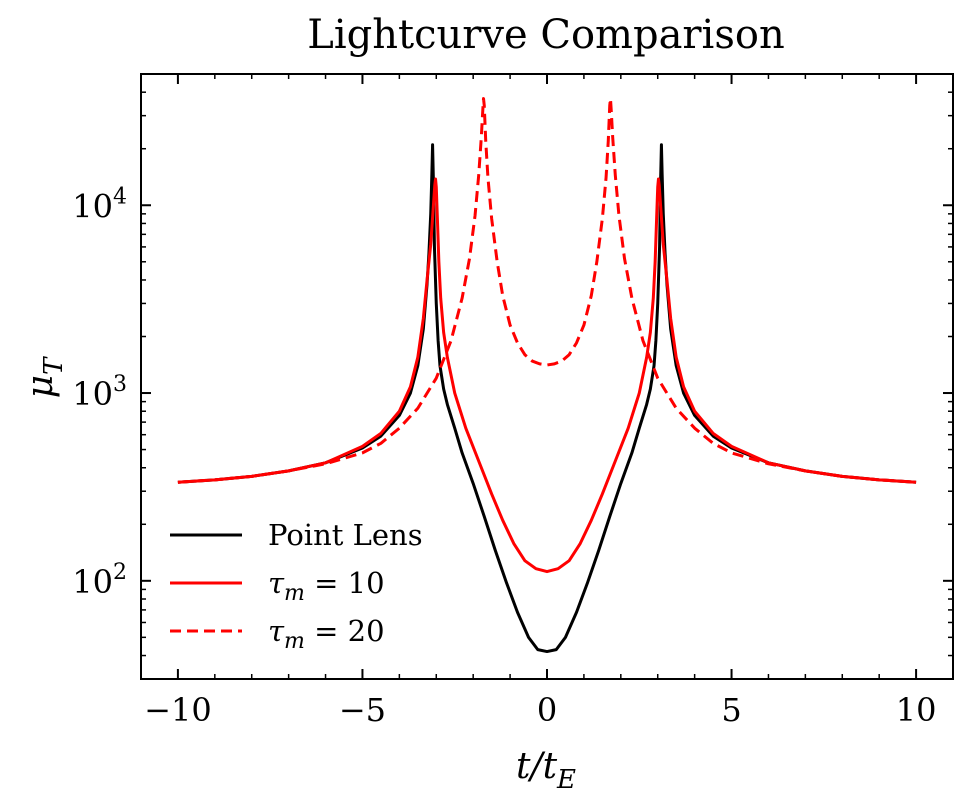  I want to click on y-axis-label-main: μ, so click(40, 386).